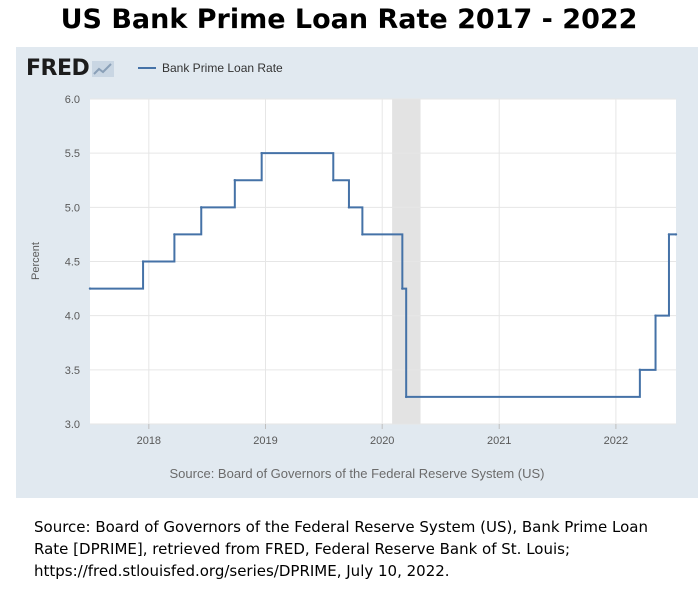 The image size is (698, 600). Describe the element at coordinates (72, 100) in the screenshot. I see `y-tick-label: 6.0` at that location.